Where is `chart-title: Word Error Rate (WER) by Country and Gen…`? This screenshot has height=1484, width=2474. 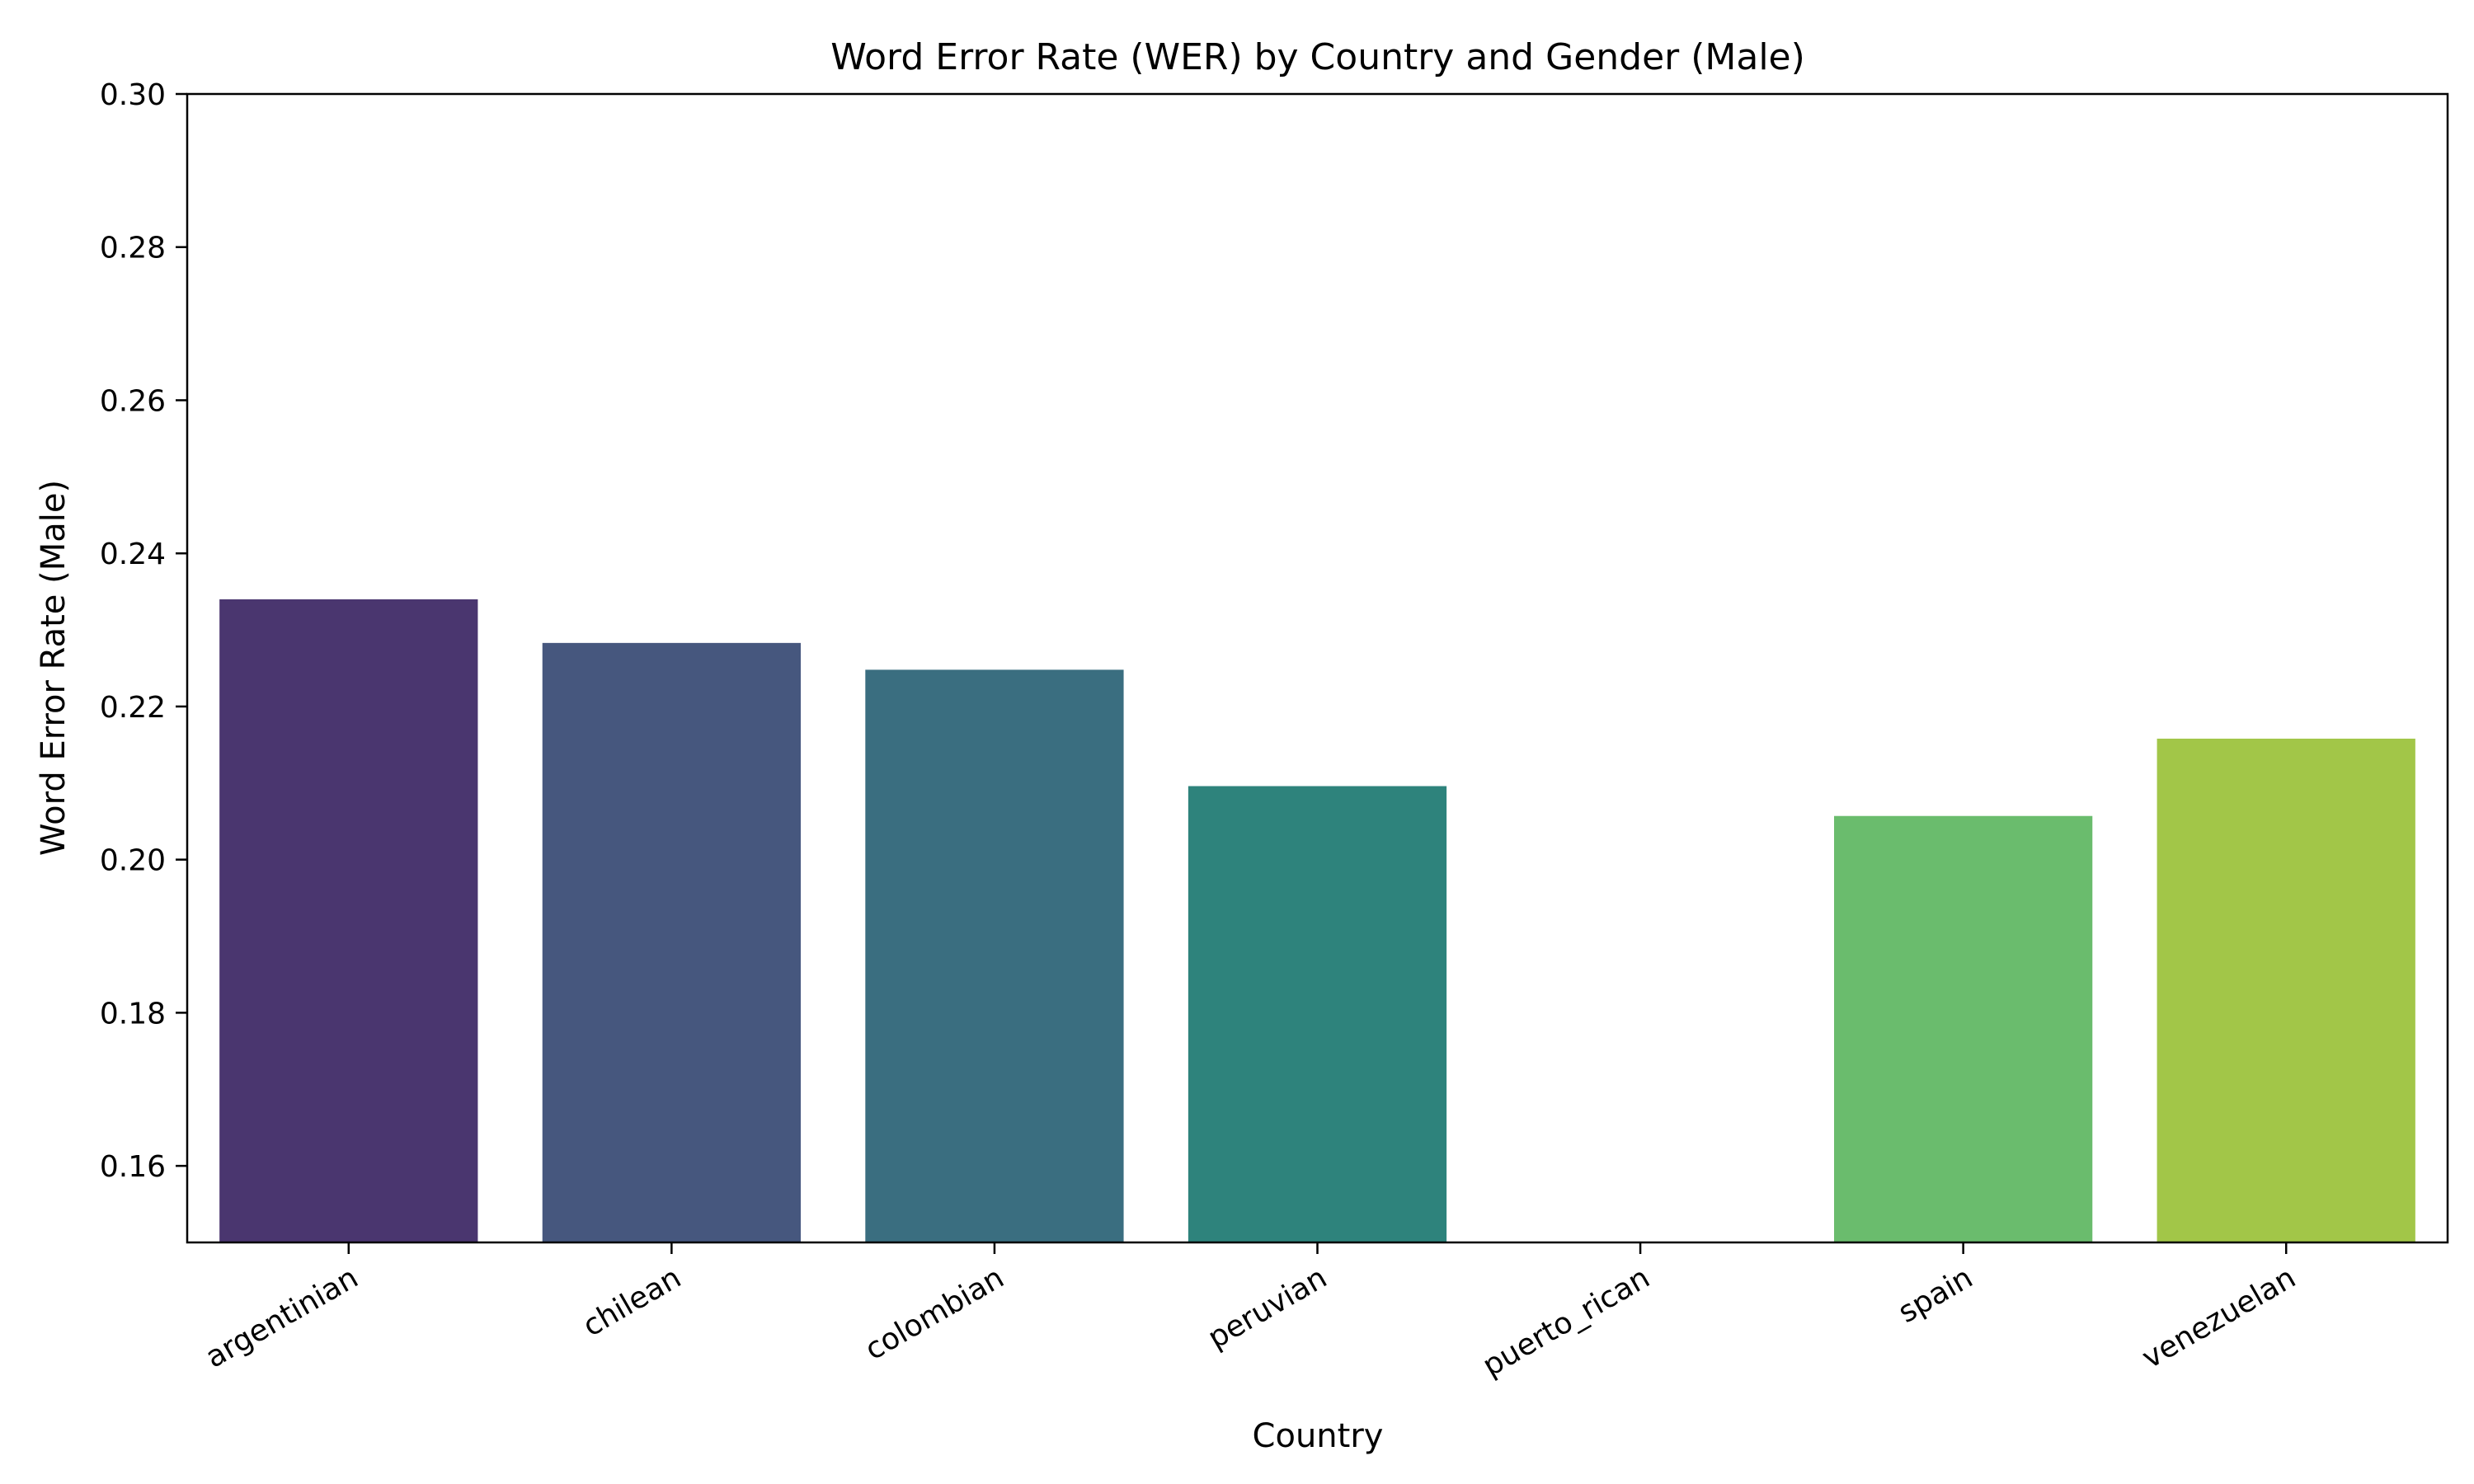
chart-title: Word Error Rate (WER) by Country and Gen… is located at coordinates (1317, 57).